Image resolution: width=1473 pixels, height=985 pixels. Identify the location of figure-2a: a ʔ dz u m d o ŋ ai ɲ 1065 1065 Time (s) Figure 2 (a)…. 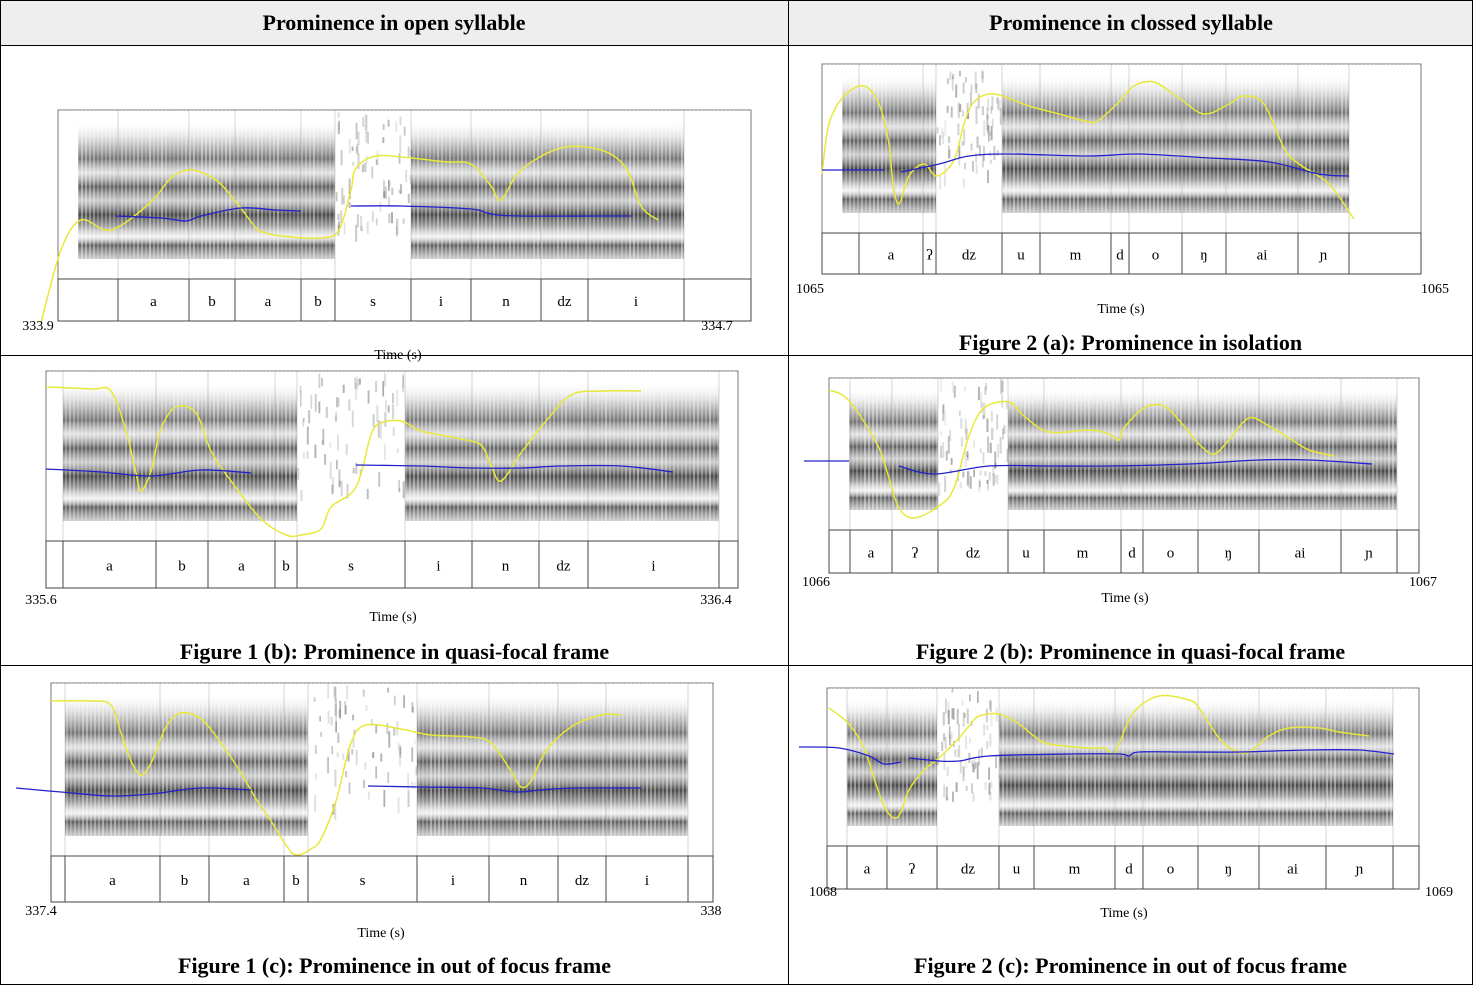
(1130, 200).